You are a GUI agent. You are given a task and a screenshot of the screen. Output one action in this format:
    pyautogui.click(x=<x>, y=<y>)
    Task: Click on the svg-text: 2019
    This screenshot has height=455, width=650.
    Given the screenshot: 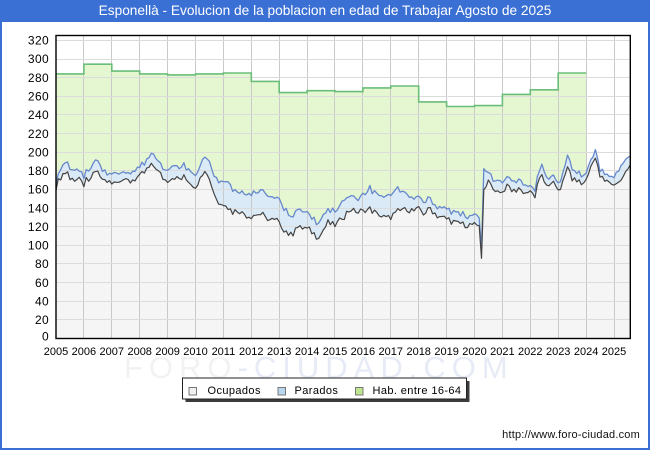 What is the action you would take?
    pyautogui.click(x=446, y=352)
    